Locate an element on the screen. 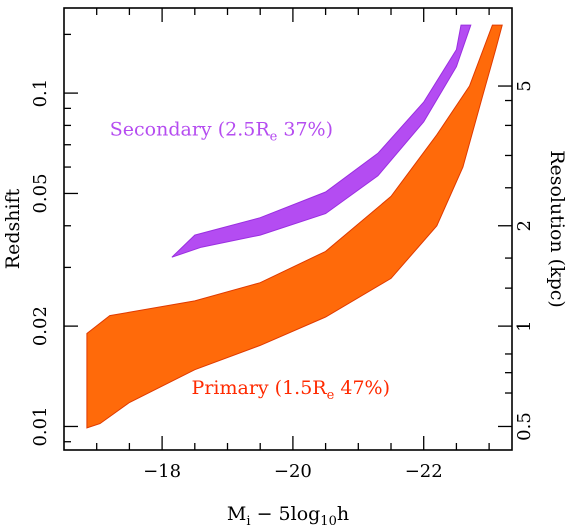  right-tick-label: 5 is located at coordinates (524, 85).